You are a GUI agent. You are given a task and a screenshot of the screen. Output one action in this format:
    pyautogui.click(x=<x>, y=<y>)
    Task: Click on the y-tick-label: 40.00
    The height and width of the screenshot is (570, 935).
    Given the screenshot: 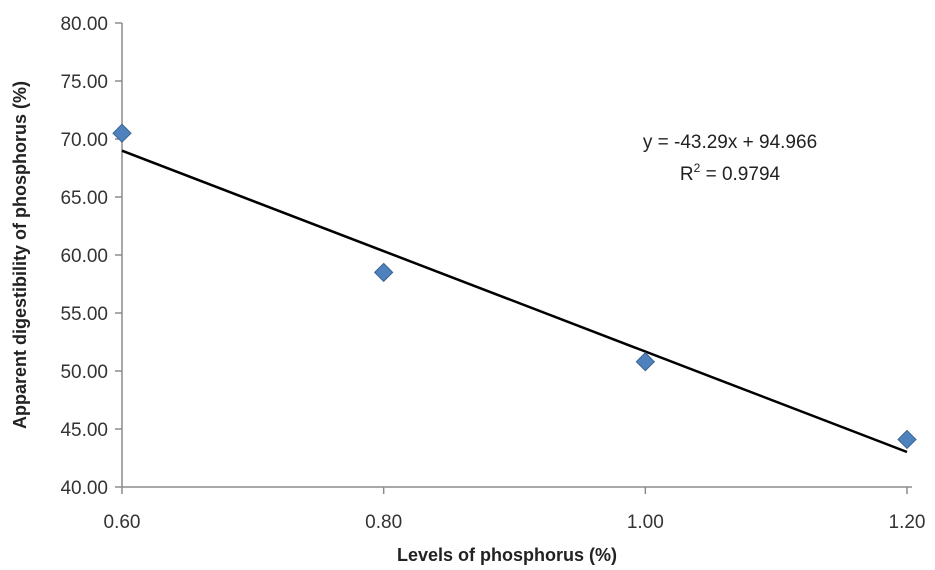 What is the action you would take?
    pyautogui.click(x=84, y=488)
    